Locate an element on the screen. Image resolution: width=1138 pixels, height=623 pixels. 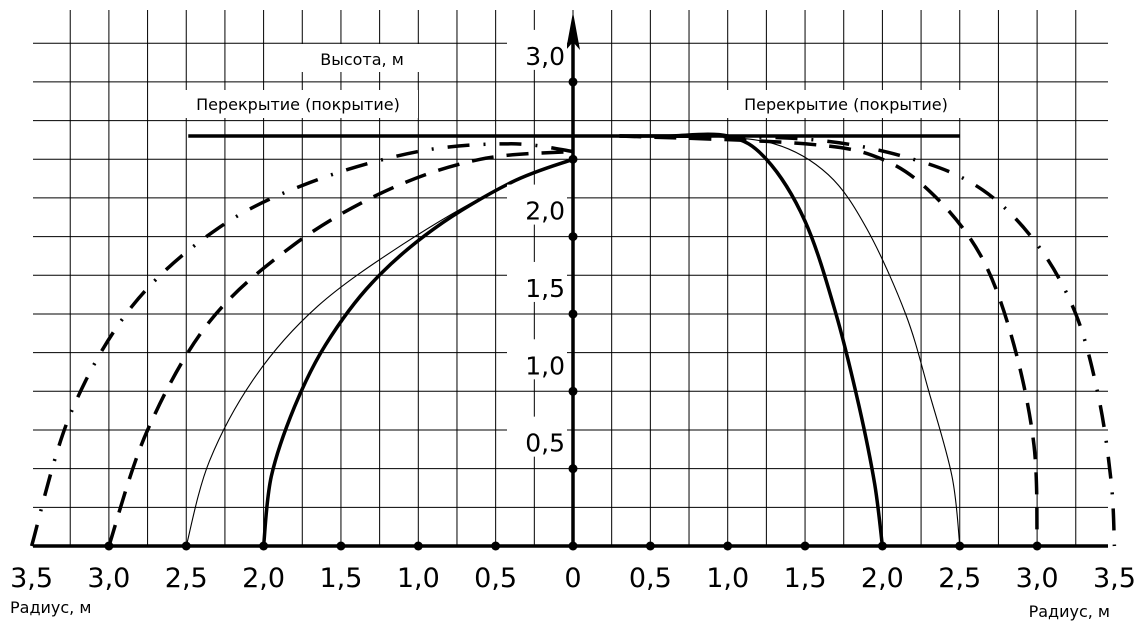
x-tick-label: 0 is located at coordinates (572, 578).